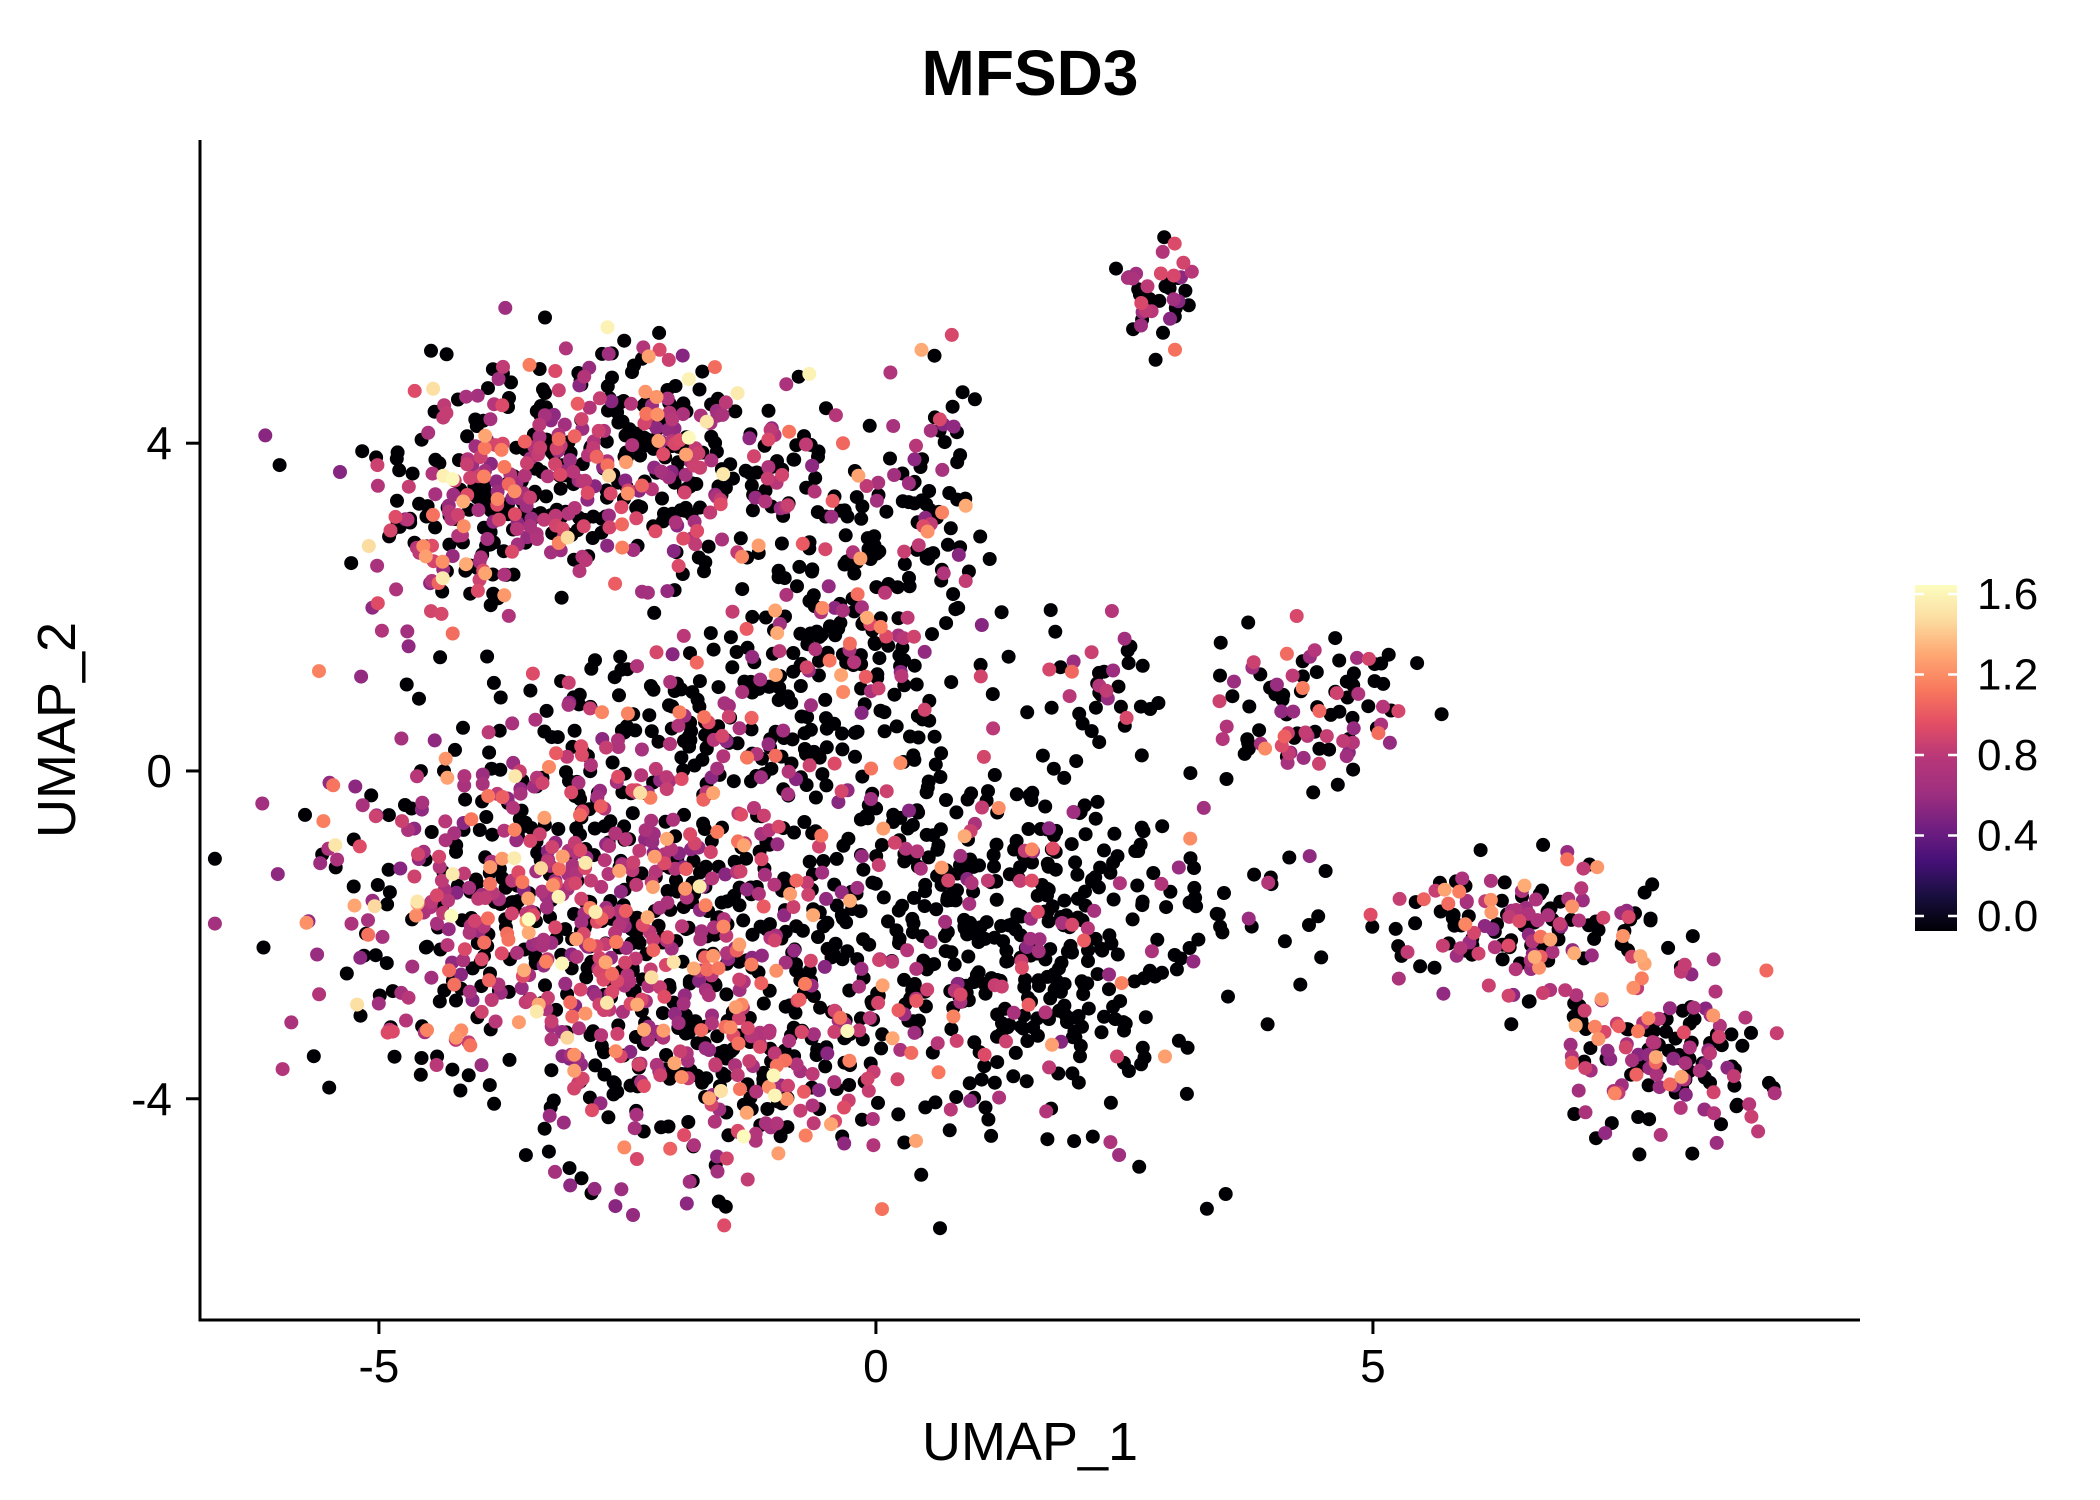  I want to click on svg-text: 1.2, so click(2007, 675).